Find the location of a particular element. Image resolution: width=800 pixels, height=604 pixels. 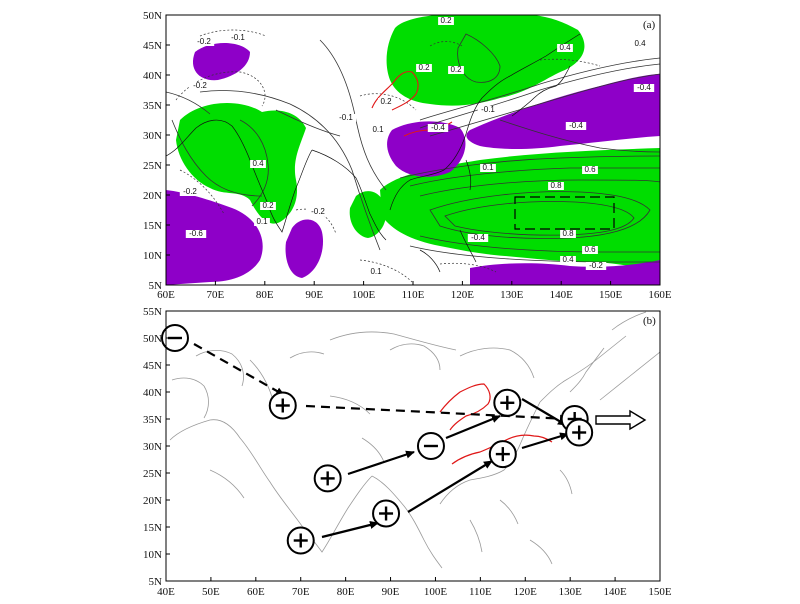

a-y-tick-label: 15N is located at coordinates (152, 226).